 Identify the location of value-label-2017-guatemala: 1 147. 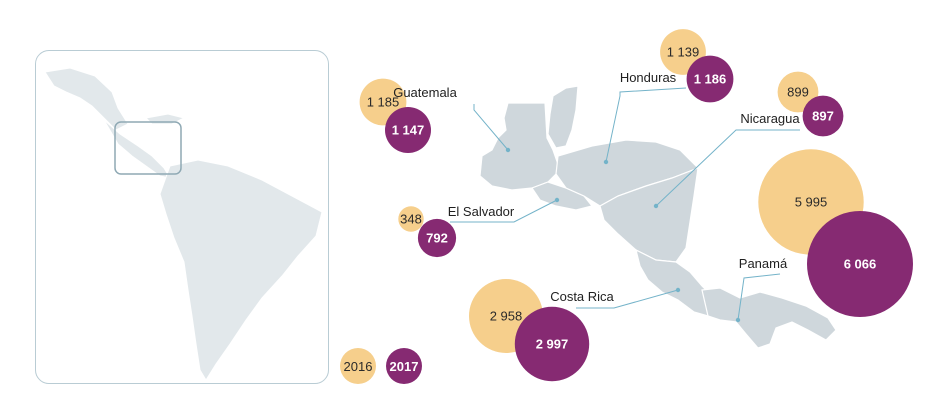
(408, 130).